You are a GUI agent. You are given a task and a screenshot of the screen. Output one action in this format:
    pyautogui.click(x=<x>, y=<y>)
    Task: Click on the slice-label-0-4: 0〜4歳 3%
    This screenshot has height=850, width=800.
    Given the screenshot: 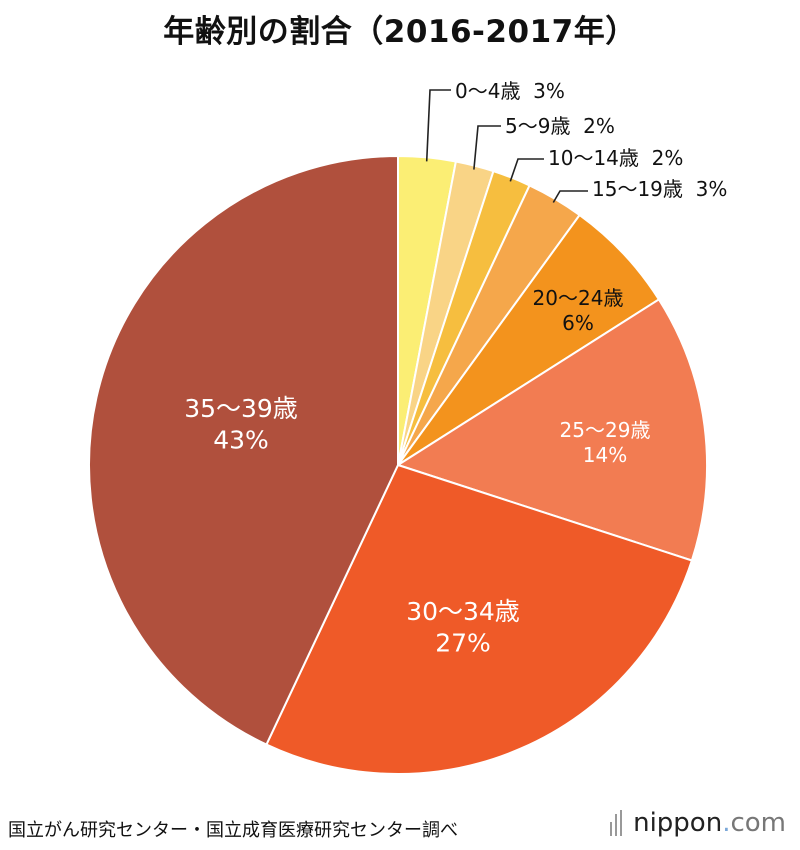 What is the action you would take?
    pyautogui.click(x=510, y=91)
    